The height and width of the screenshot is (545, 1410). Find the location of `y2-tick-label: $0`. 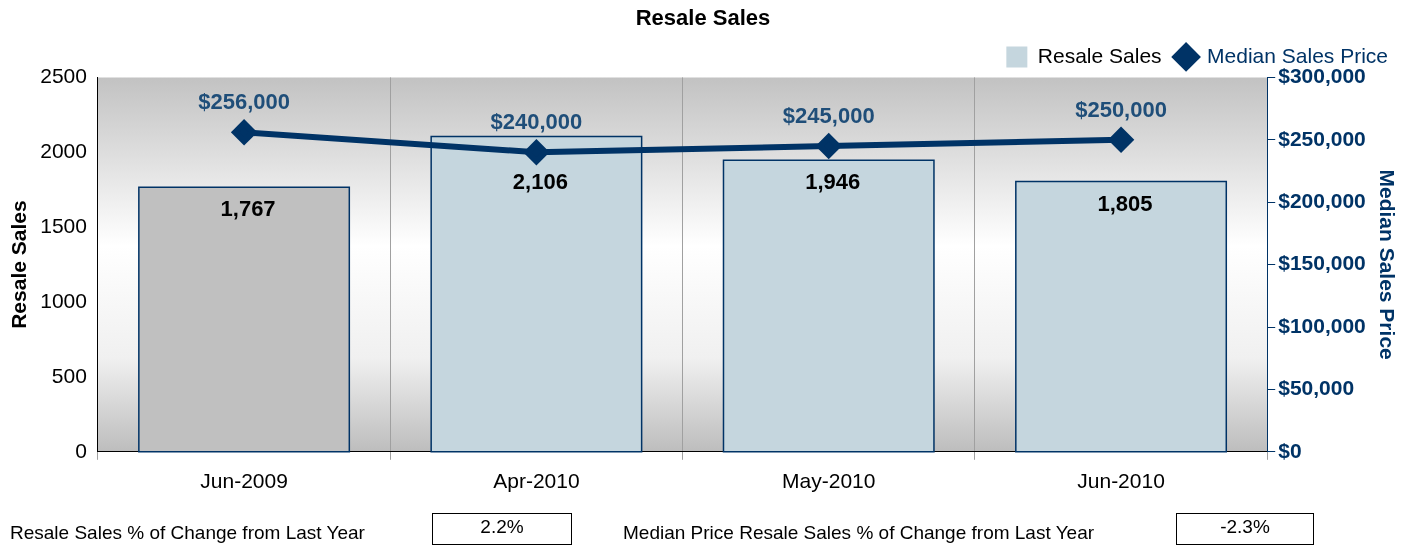

y2-tick-label: $0 is located at coordinates (1290, 450).